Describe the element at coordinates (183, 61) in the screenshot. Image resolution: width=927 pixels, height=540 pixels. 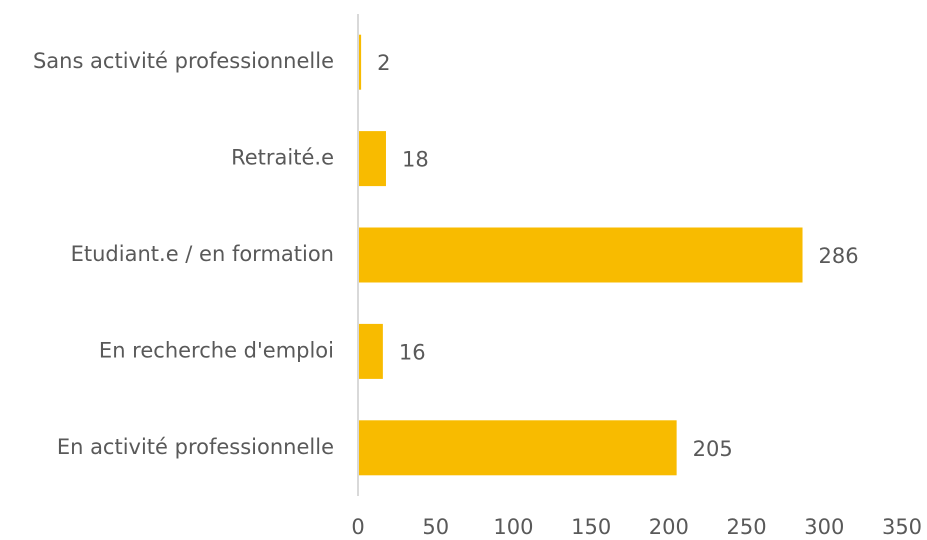
I see `y-tick-label: Sans activité professionnelle` at that location.